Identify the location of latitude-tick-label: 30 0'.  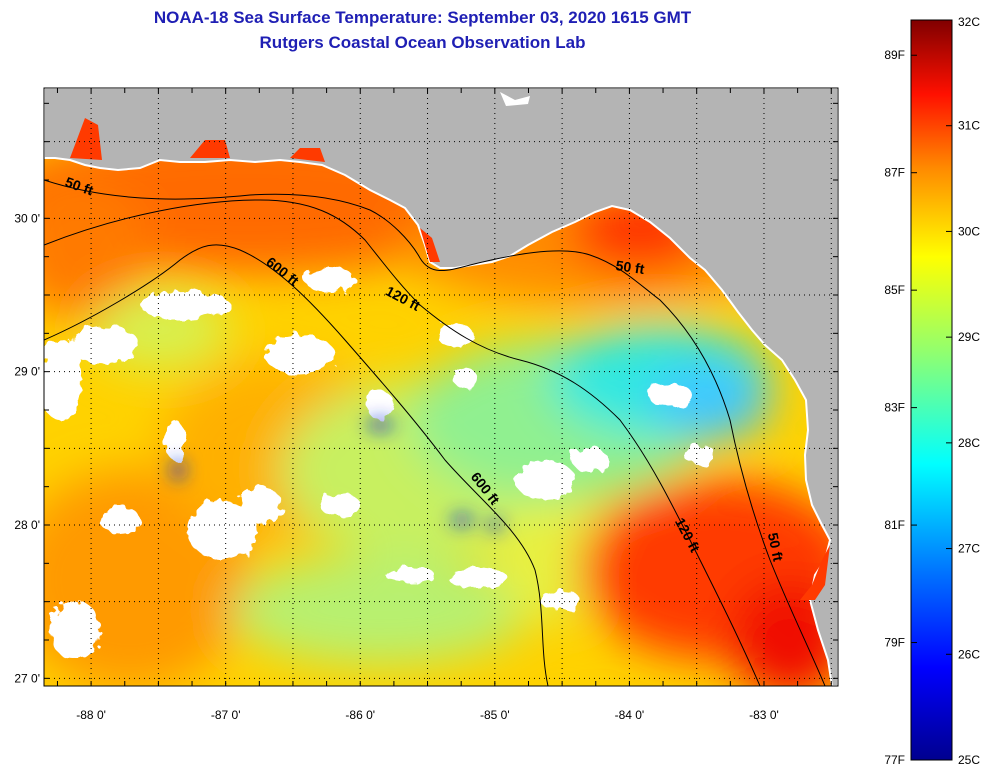
(27, 218).